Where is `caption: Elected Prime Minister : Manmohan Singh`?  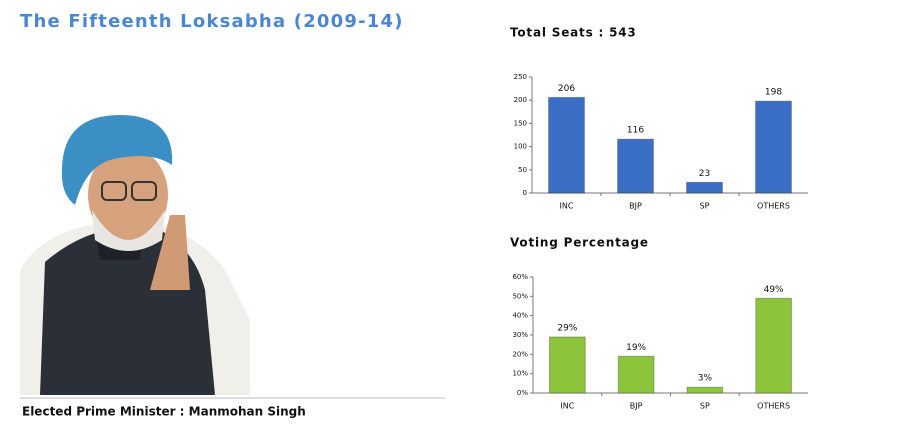
caption: Elected Prime Minister : Manmohan Singh is located at coordinates (164, 412).